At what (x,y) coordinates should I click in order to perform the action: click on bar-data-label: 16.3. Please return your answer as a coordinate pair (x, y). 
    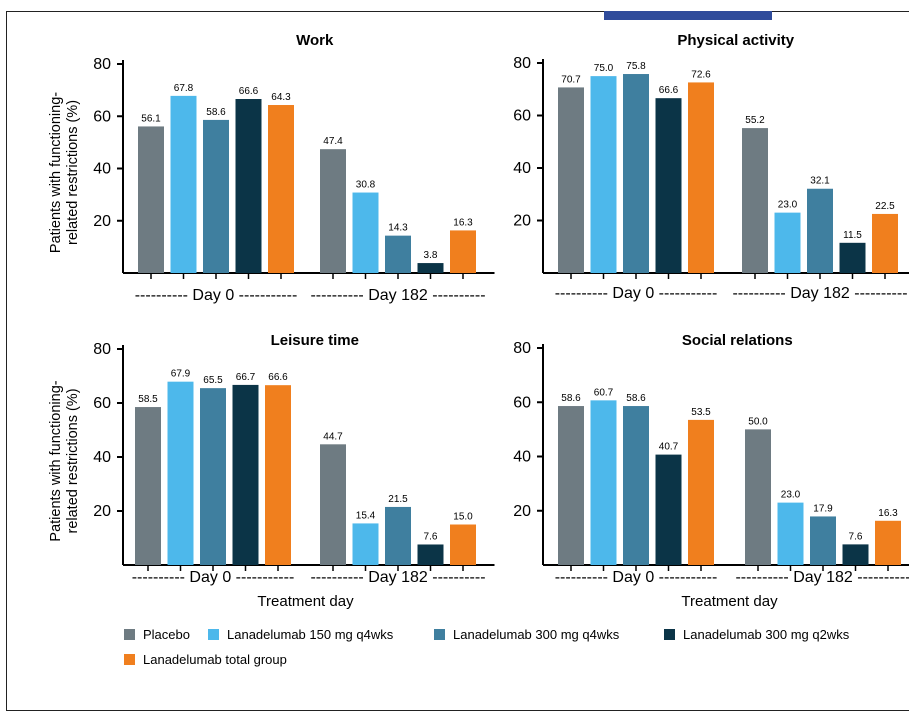
    Looking at the image, I should click on (888, 513).